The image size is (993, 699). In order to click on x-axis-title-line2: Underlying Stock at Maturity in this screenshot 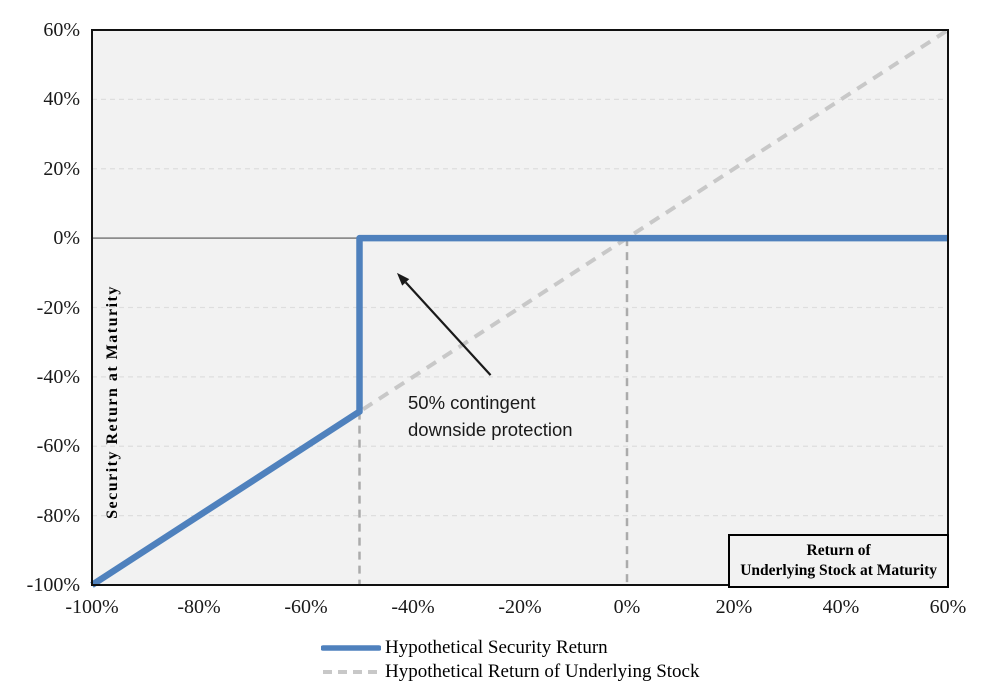, I will do `click(838, 570)`.